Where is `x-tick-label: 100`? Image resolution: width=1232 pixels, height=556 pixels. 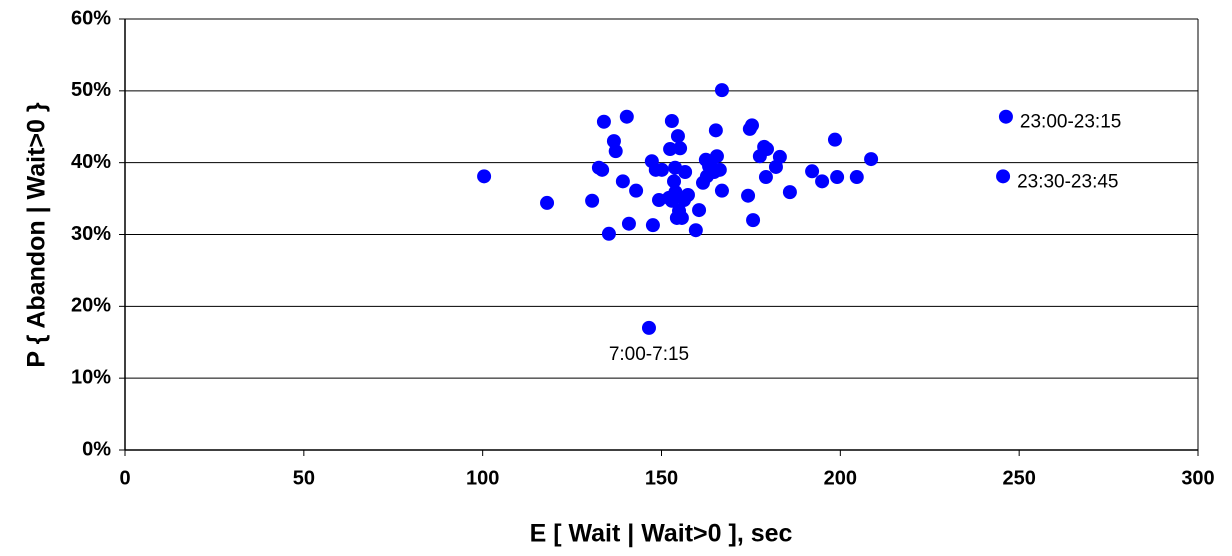 x-tick-label: 100 is located at coordinates (482, 478).